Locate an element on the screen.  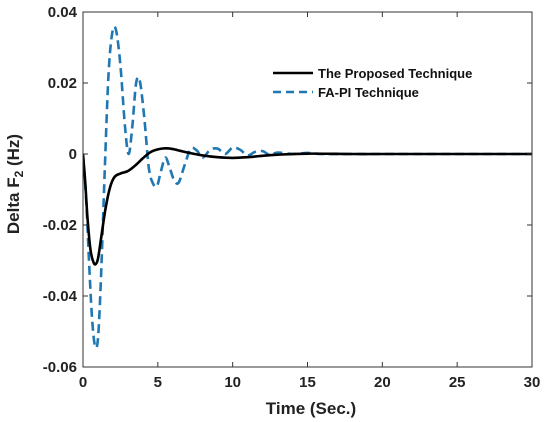
x-tick-label: 0 is located at coordinates (83, 382).